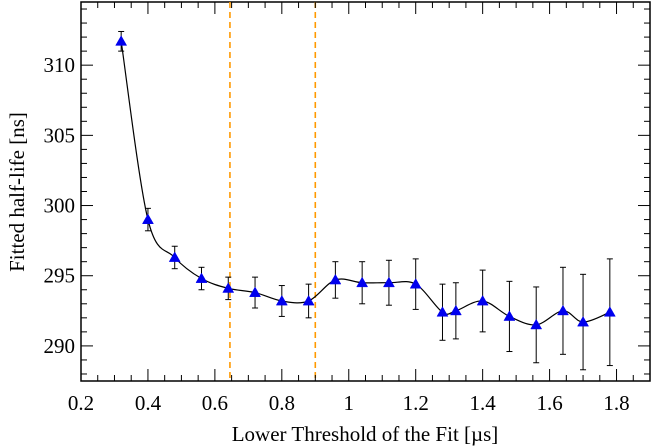  I want to click on y-tick-label: 290, so click(60, 346).